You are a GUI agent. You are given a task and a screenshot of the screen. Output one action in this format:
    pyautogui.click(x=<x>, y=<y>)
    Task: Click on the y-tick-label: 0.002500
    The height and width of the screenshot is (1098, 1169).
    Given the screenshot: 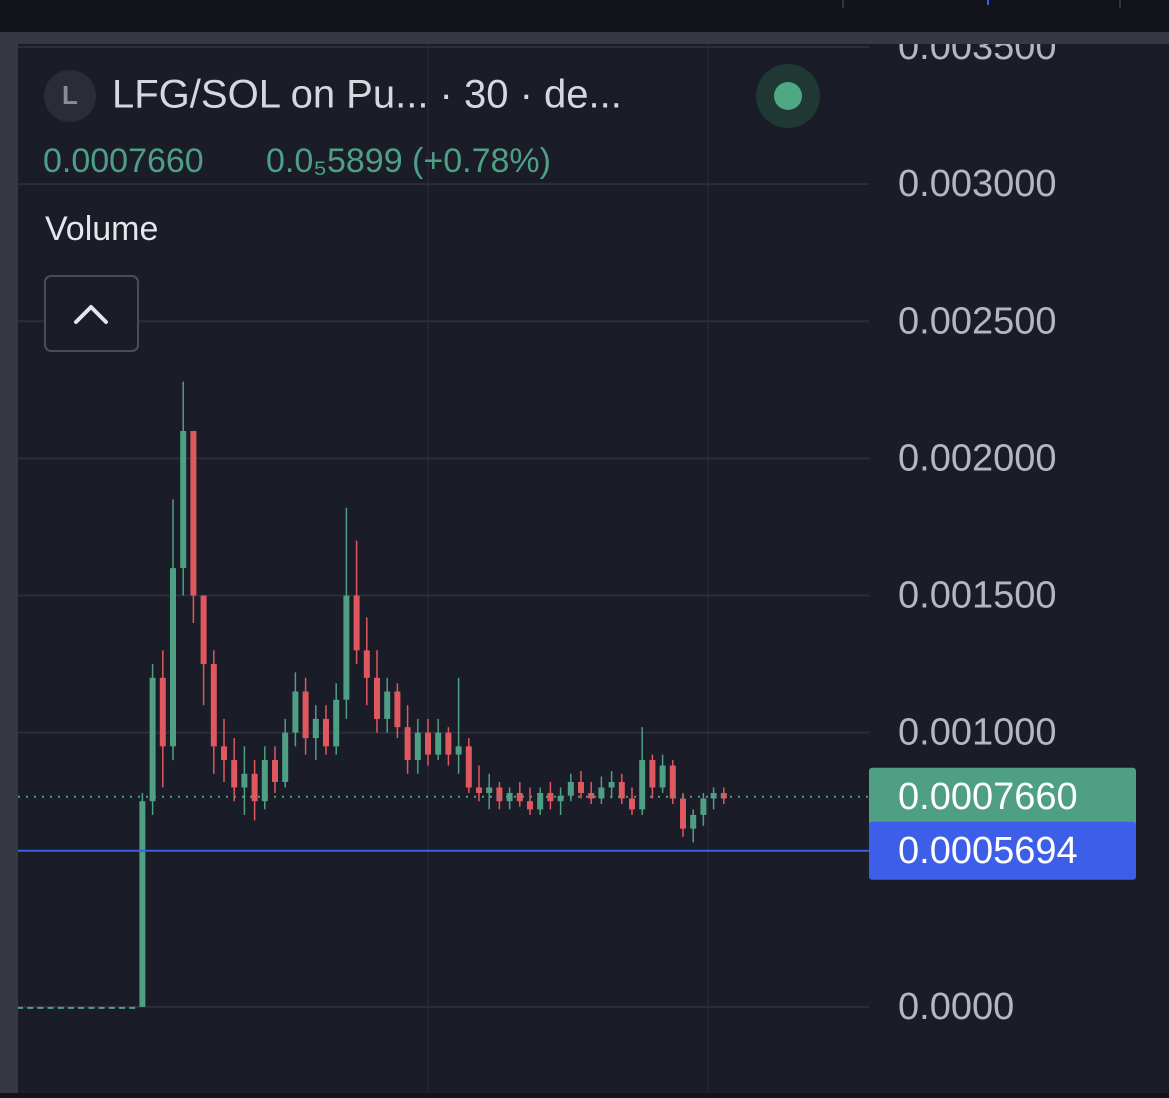 What is the action you would take?
    pyautogui.click(x=977, y=321)
    